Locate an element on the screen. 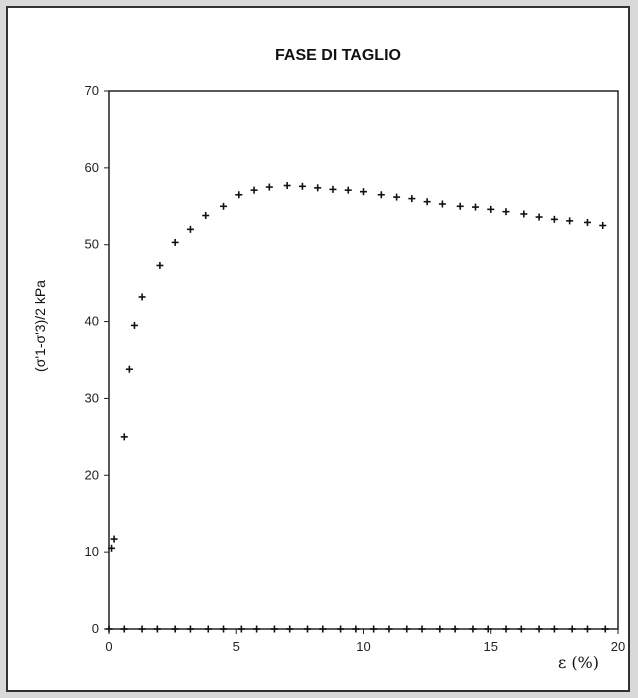  y-tick-label: 0 is located at coordinates (95, 628).